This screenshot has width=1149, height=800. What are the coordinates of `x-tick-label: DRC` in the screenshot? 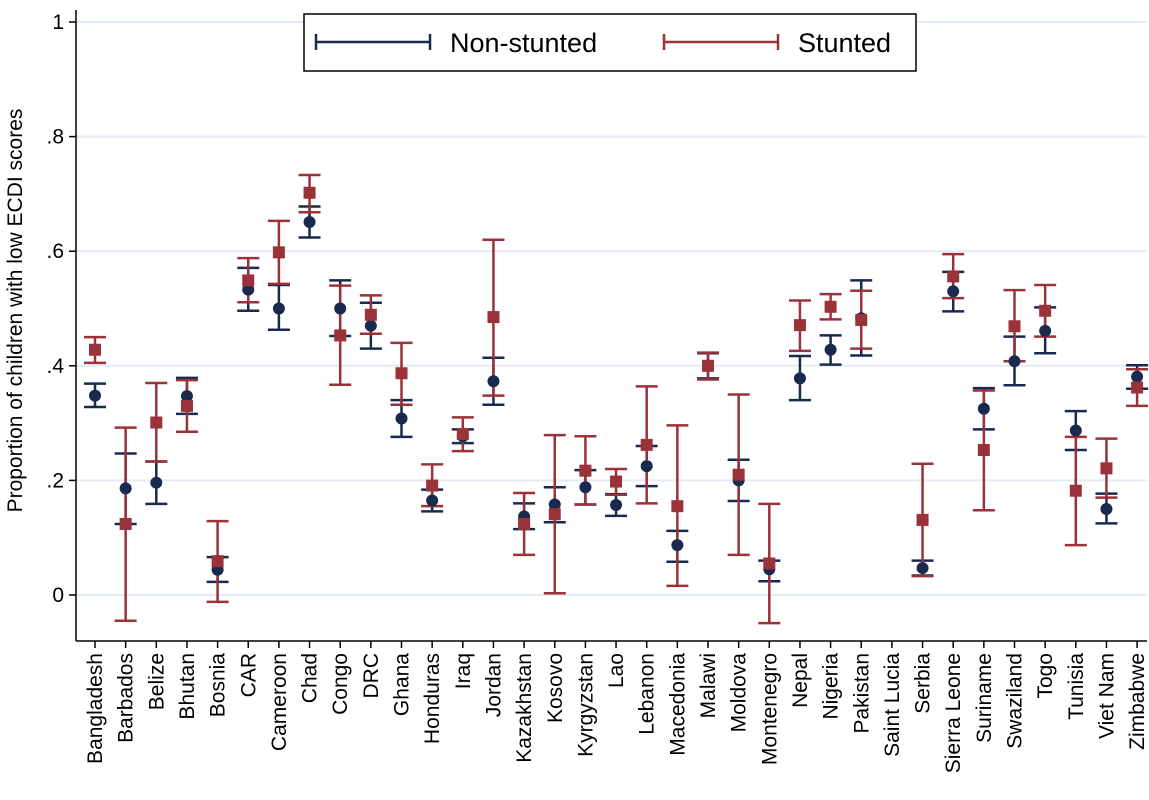 It's located at (371, 676).